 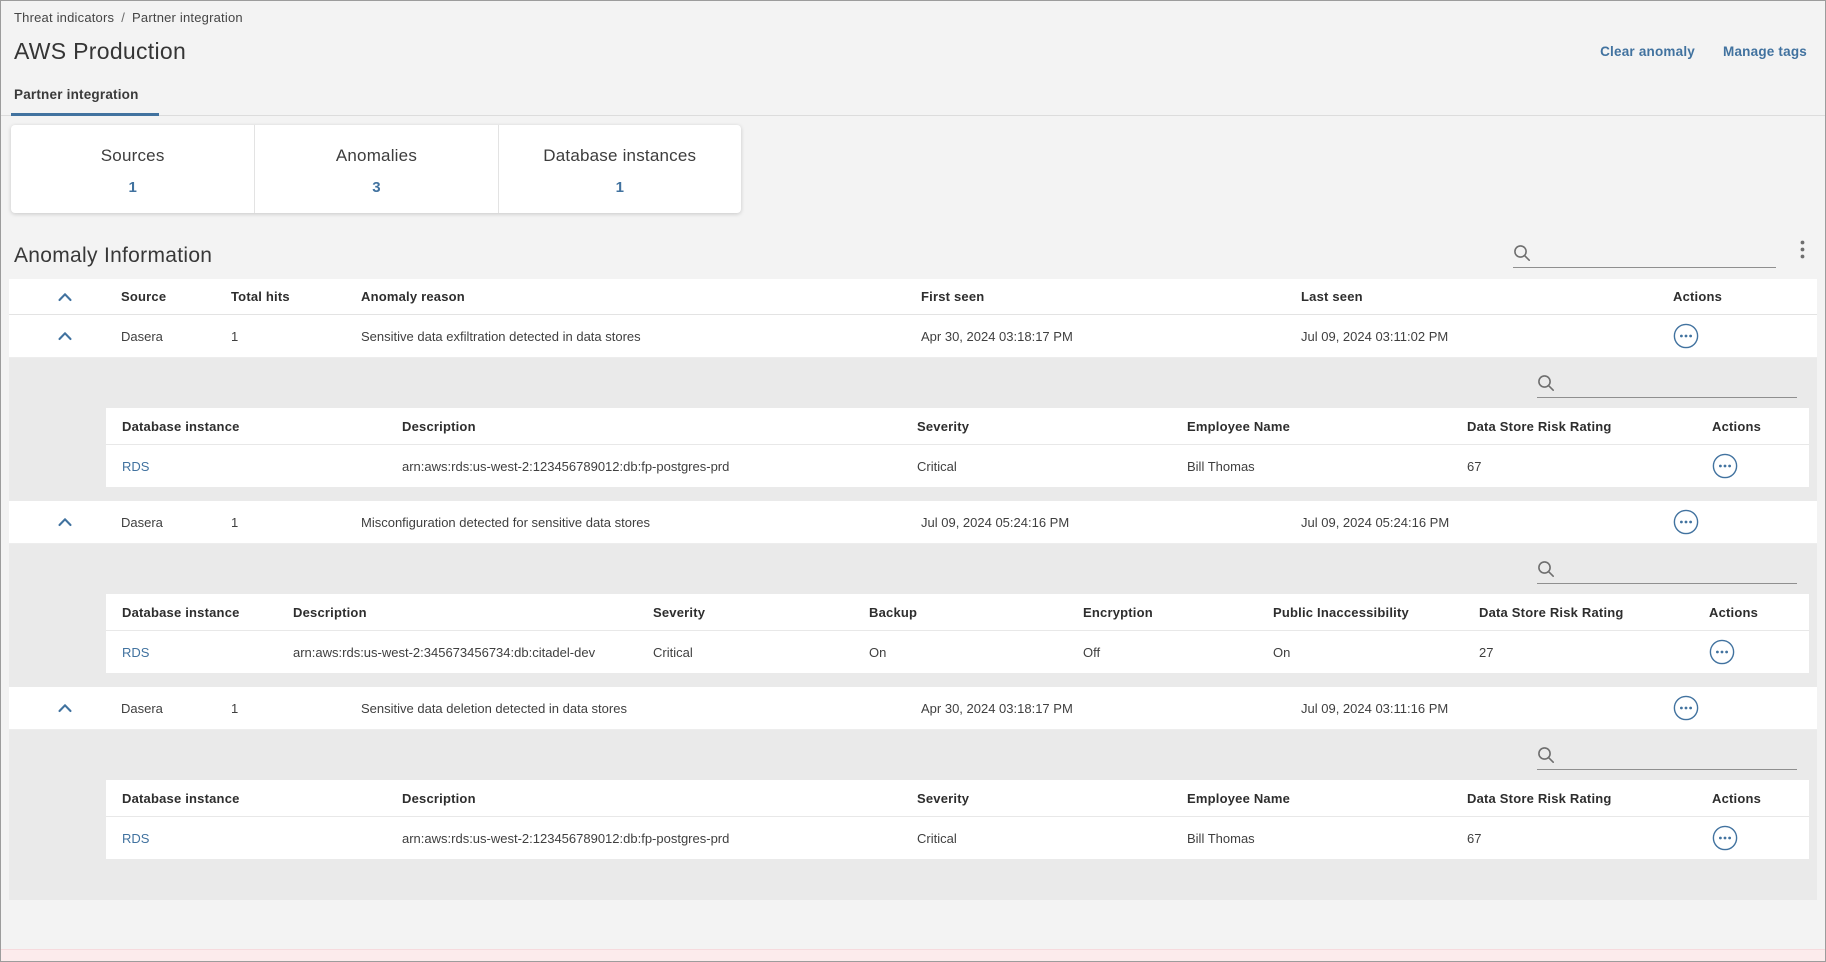 What do you see at coordinates (187, 17) in the screenshot?
I see `breadcrumb-partner-integration: Partner integration` at bounding box center [187, 17].